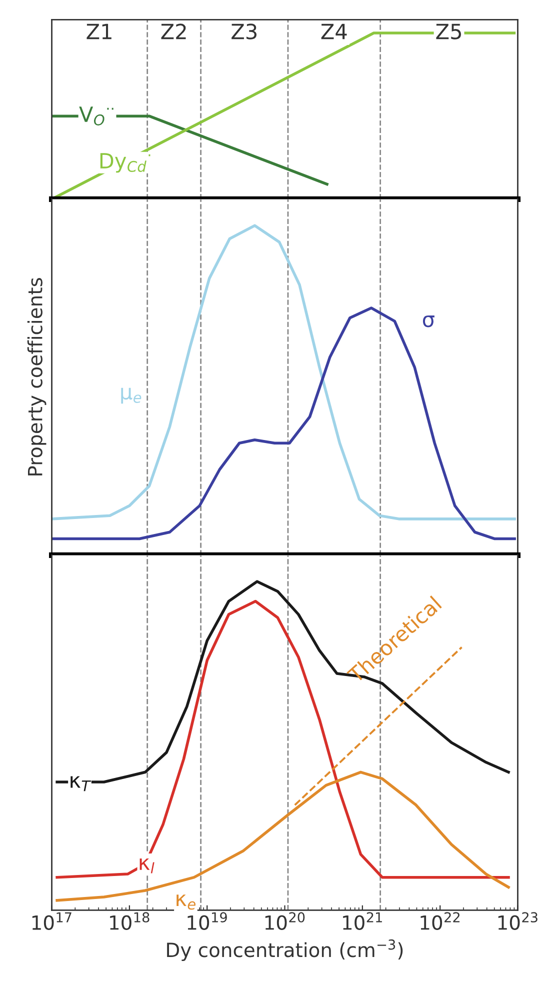 The height and width of the screenshot is (984, 545). What do you see at coordinates (52, 921) in the screenshot?
I see `x-tick-label: 10$^{17}$` at bounding box center [52, 921].